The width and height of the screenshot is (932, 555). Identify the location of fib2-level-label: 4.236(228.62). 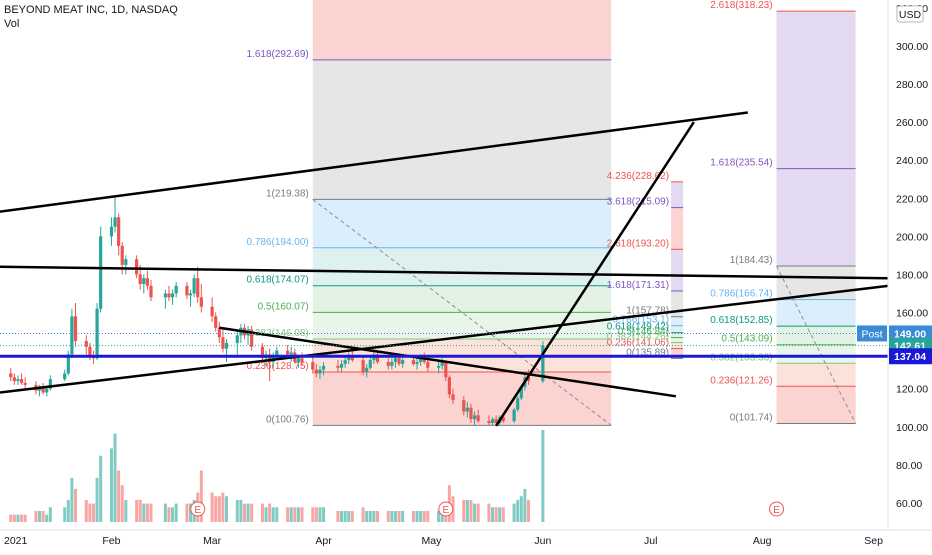
(638, 176).